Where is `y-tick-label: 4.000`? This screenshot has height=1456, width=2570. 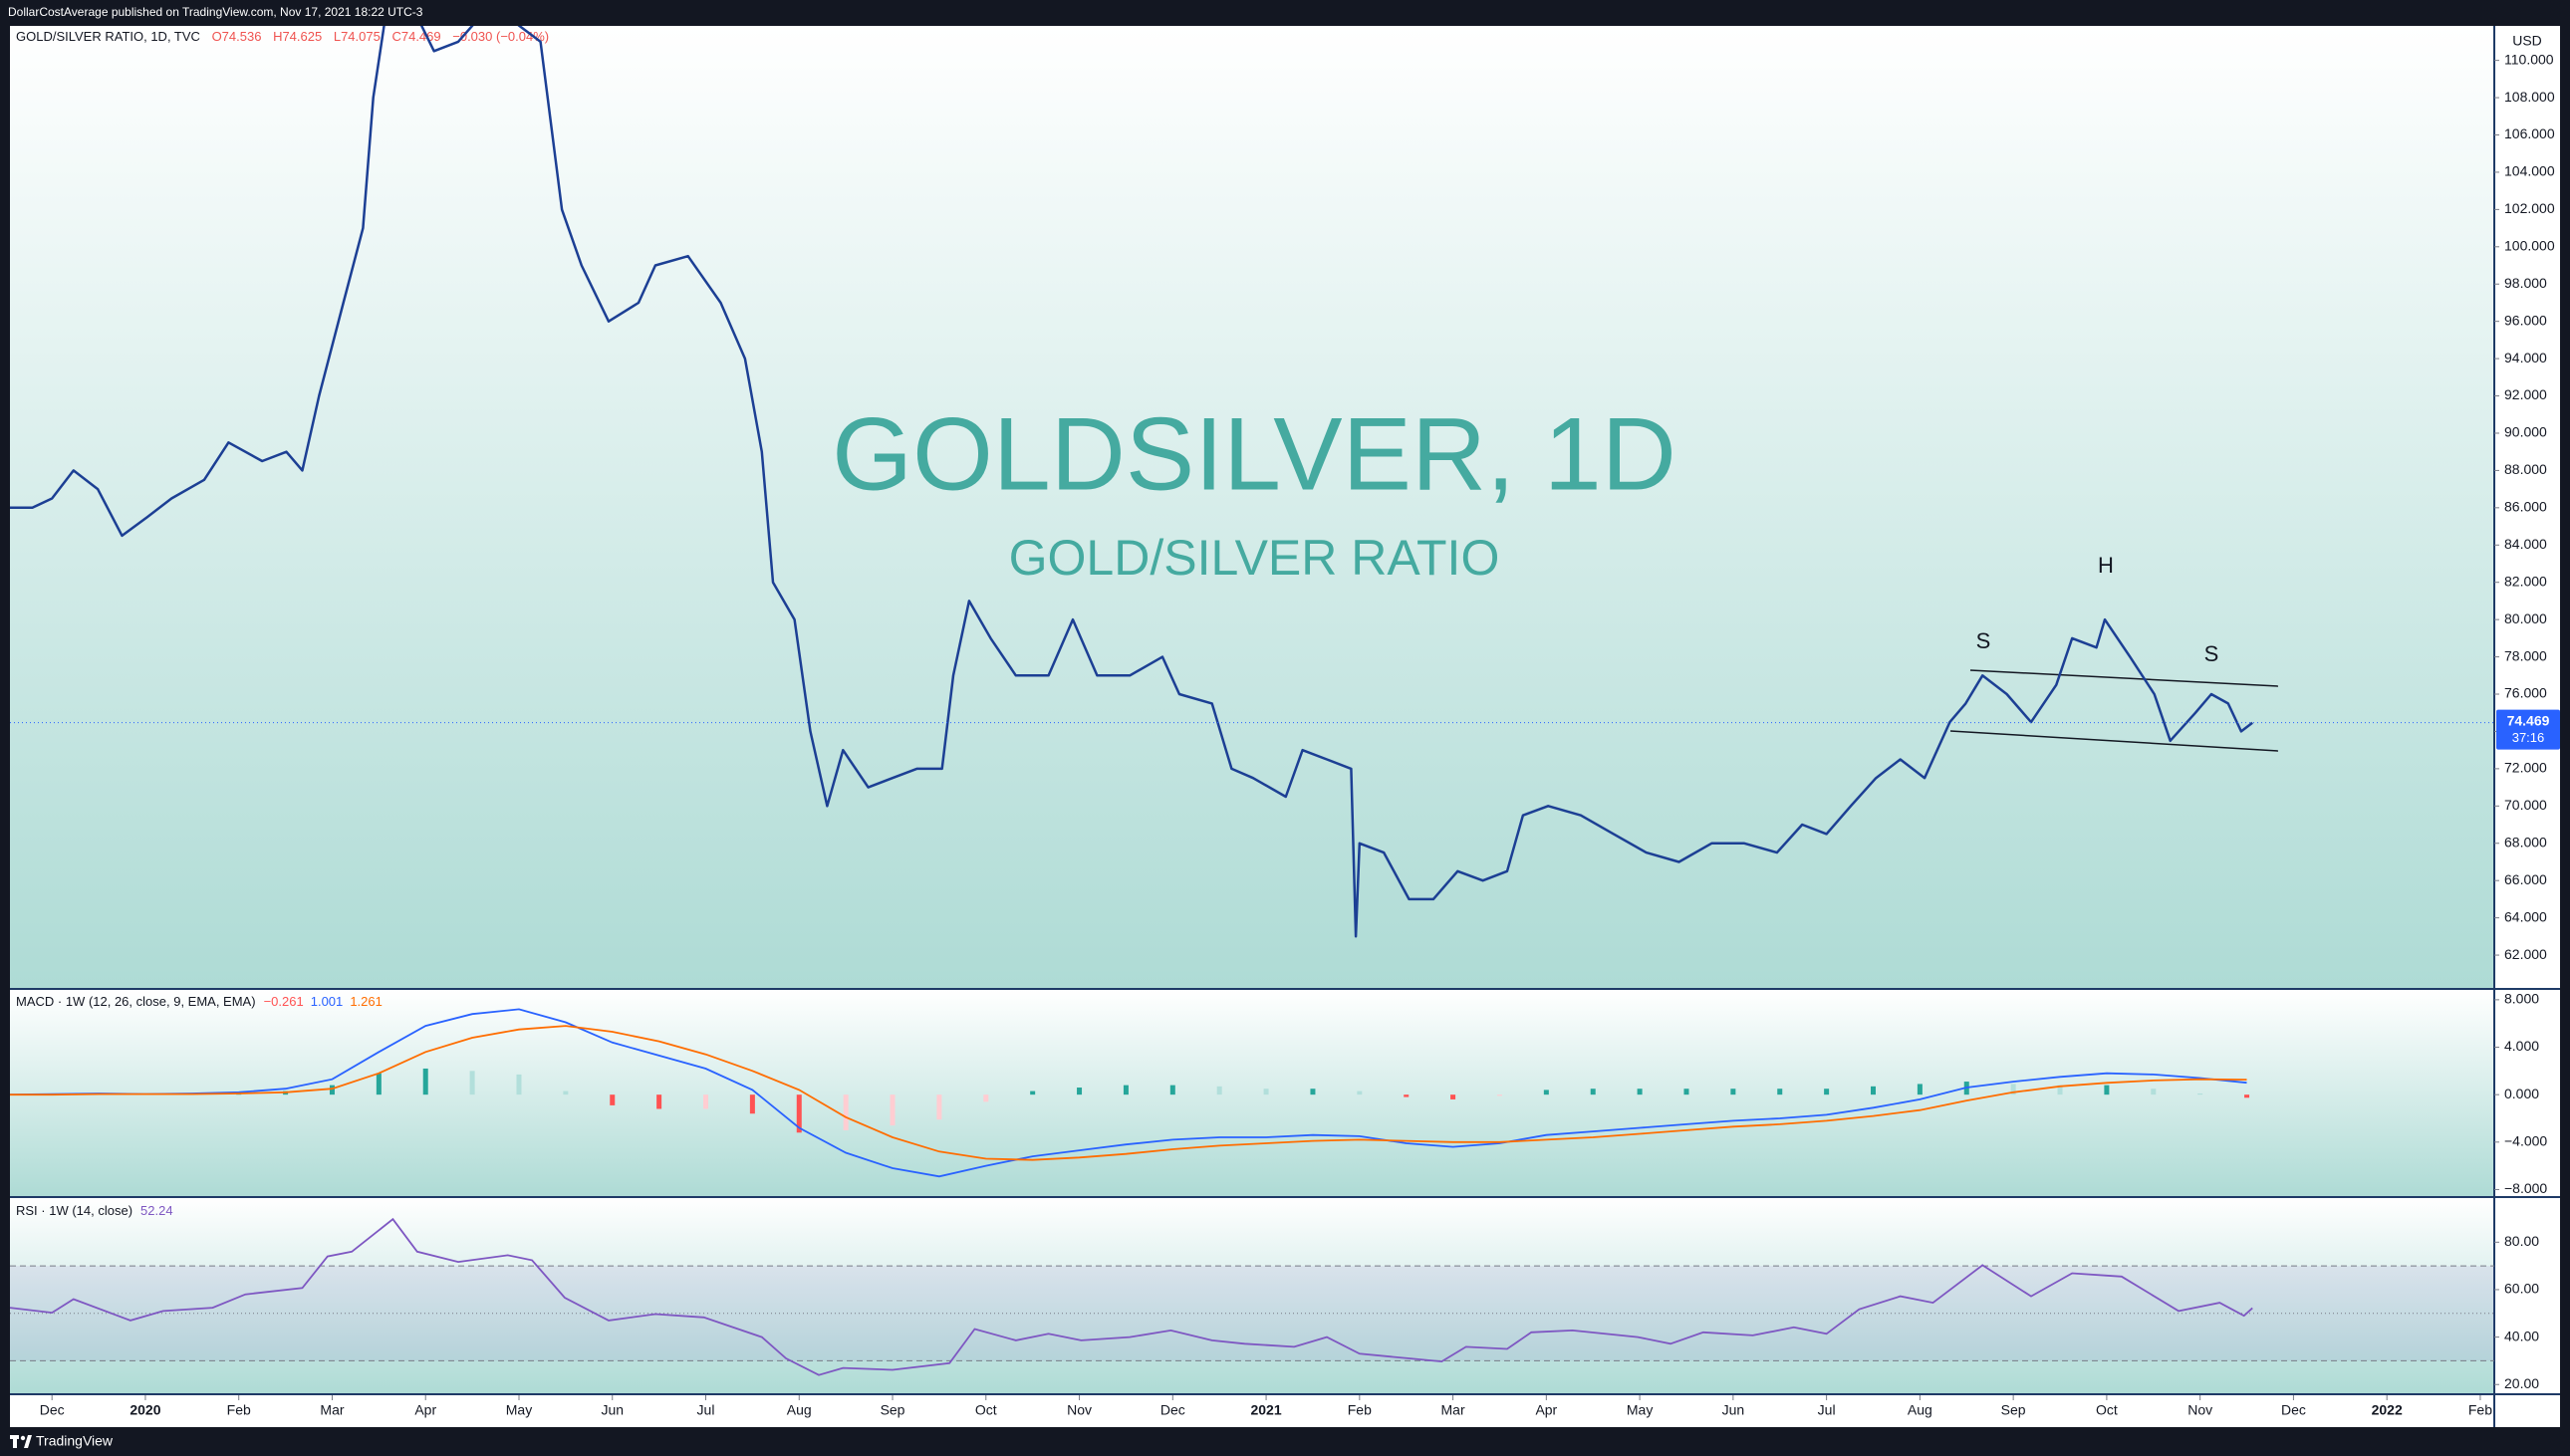
y-tick-label: 4.000 is located at coordinates (2521, 1046).